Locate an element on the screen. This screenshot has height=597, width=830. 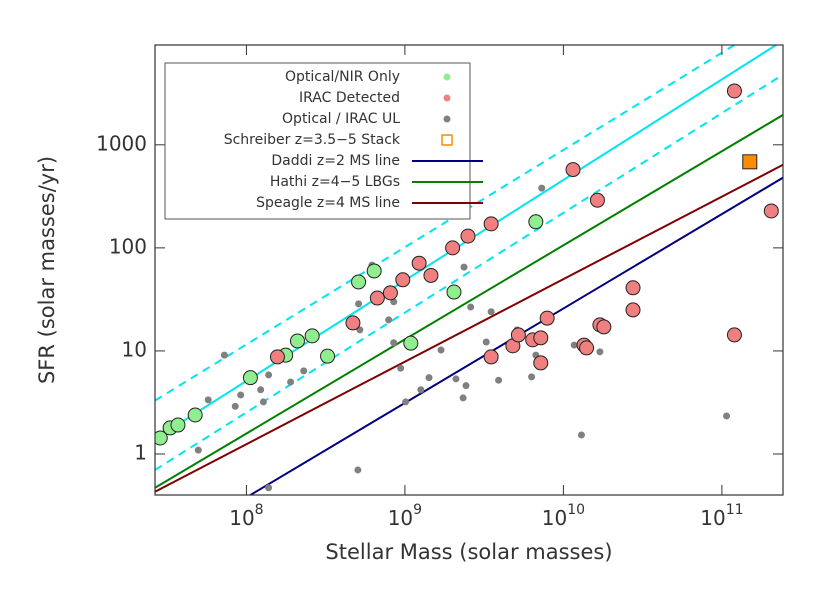
x-tick-exponent: 8 is located at coordinates (259, 510).